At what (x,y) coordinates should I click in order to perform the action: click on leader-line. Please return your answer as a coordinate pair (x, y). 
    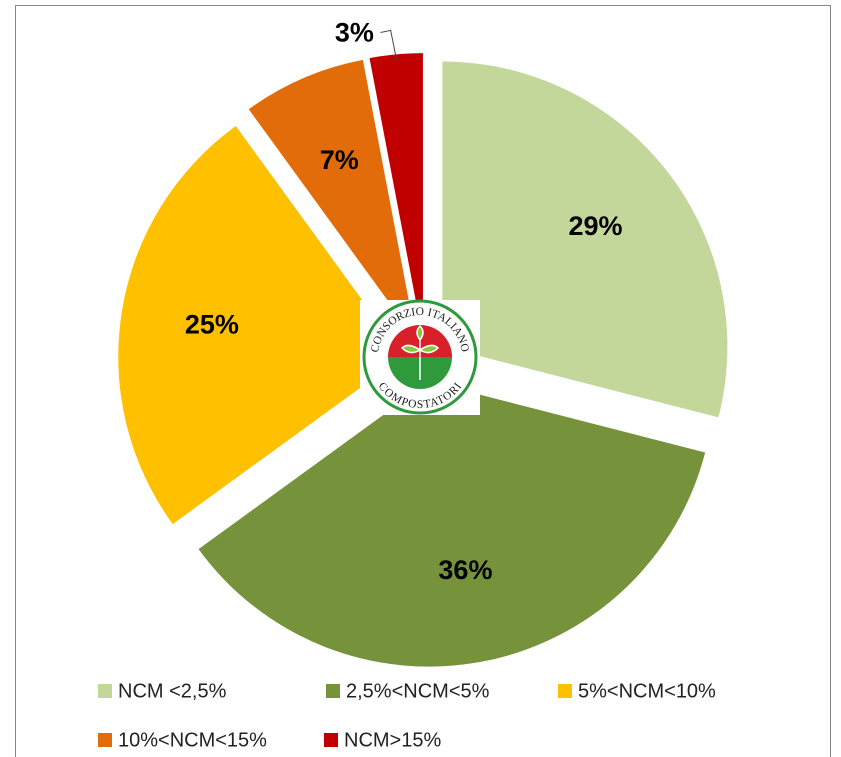
    Looking at the image, I should click on (389, 45).